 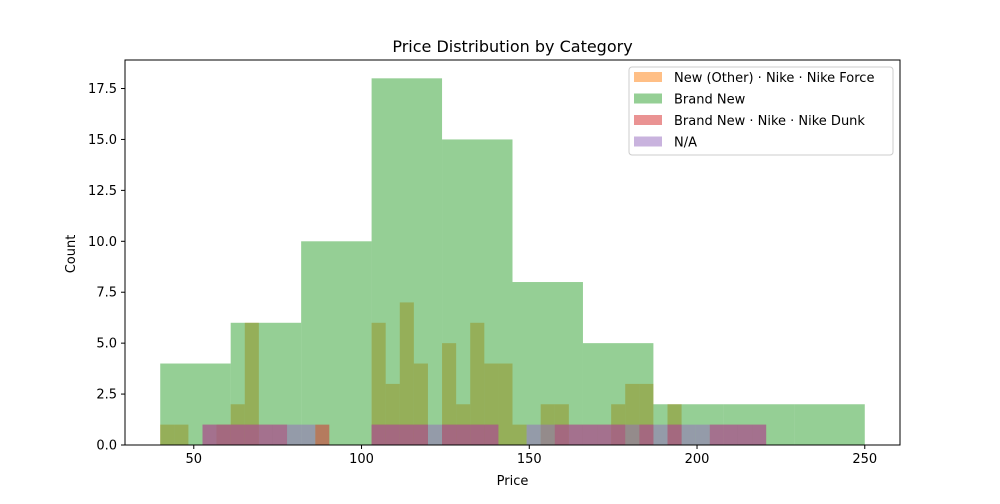 I want to click on legend-label: N/A, so click(x=685, y=143).